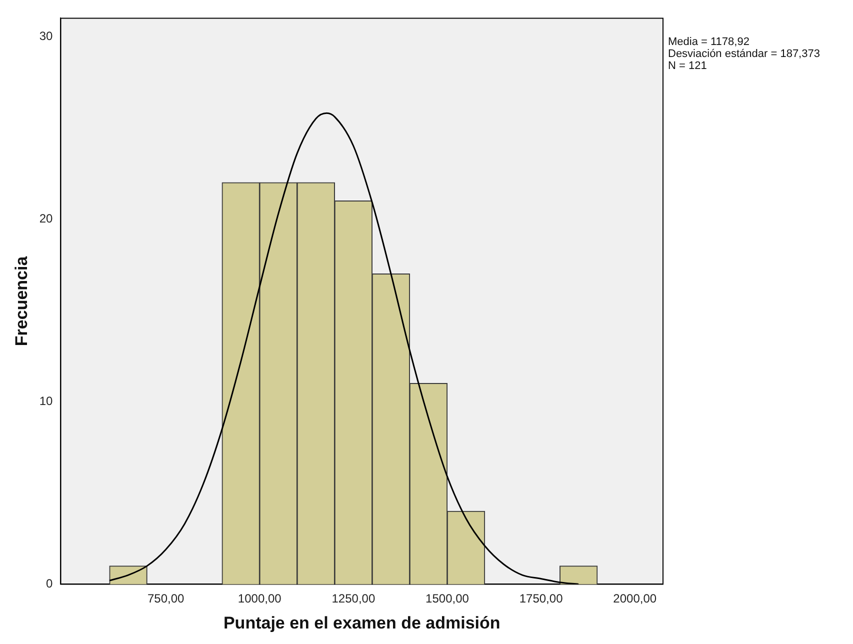  What do you see at coordinates (21, 301) in the screenshot?
I see `y-axis-title: Frecuencia` at bounding box center [21, 301].